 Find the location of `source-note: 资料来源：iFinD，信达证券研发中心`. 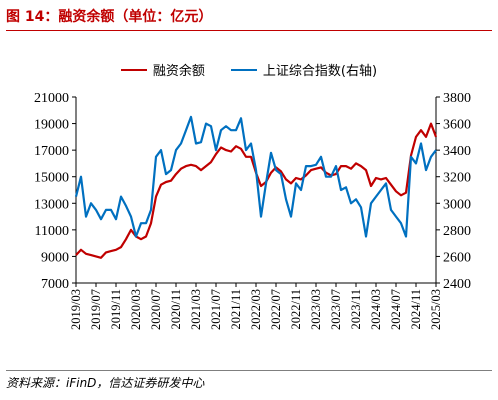

source-note: 资料来源：iFinD，信达证券研发中心 is located at coordinates (105, 383).